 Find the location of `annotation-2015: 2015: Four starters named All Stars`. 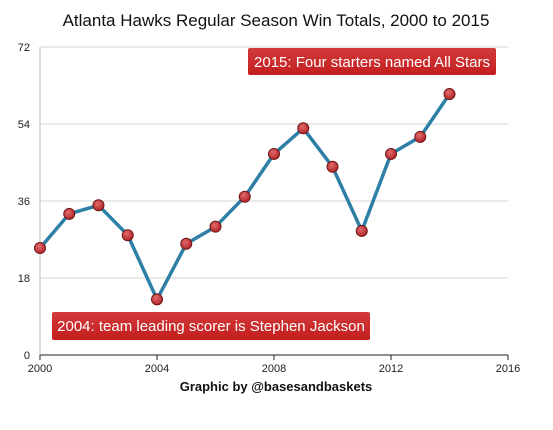

annotation-2015: 2015: Four starters named All Stars is located at coordinates (372, 61).